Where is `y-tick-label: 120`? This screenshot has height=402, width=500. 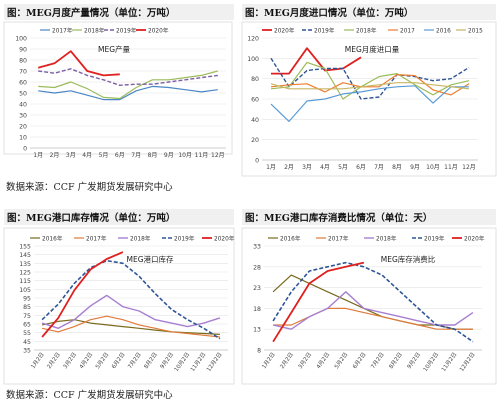
y-tick-label: 120 is located at coordinates (253, 39).